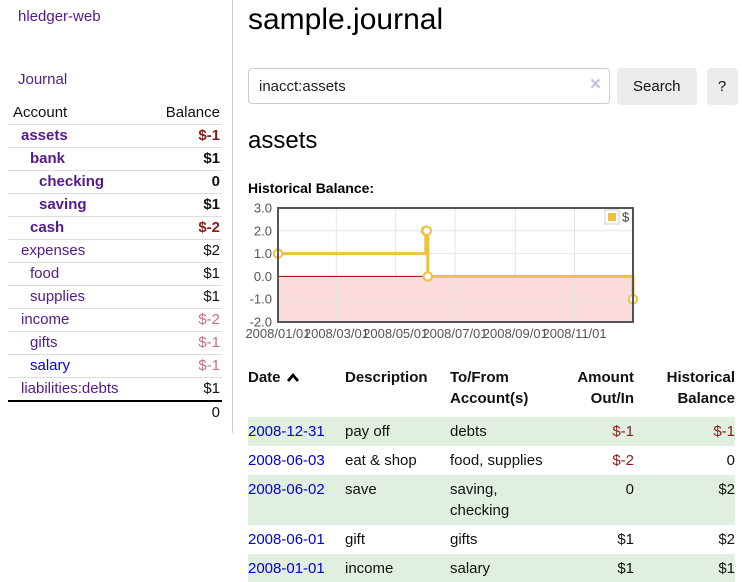 Image resolution: width=742 pixels, height=582 pixels. What do you see at coordinates (115, 136) in the screenshot?
I see `account-row: assets $-1` at bounding box center [115, 136].